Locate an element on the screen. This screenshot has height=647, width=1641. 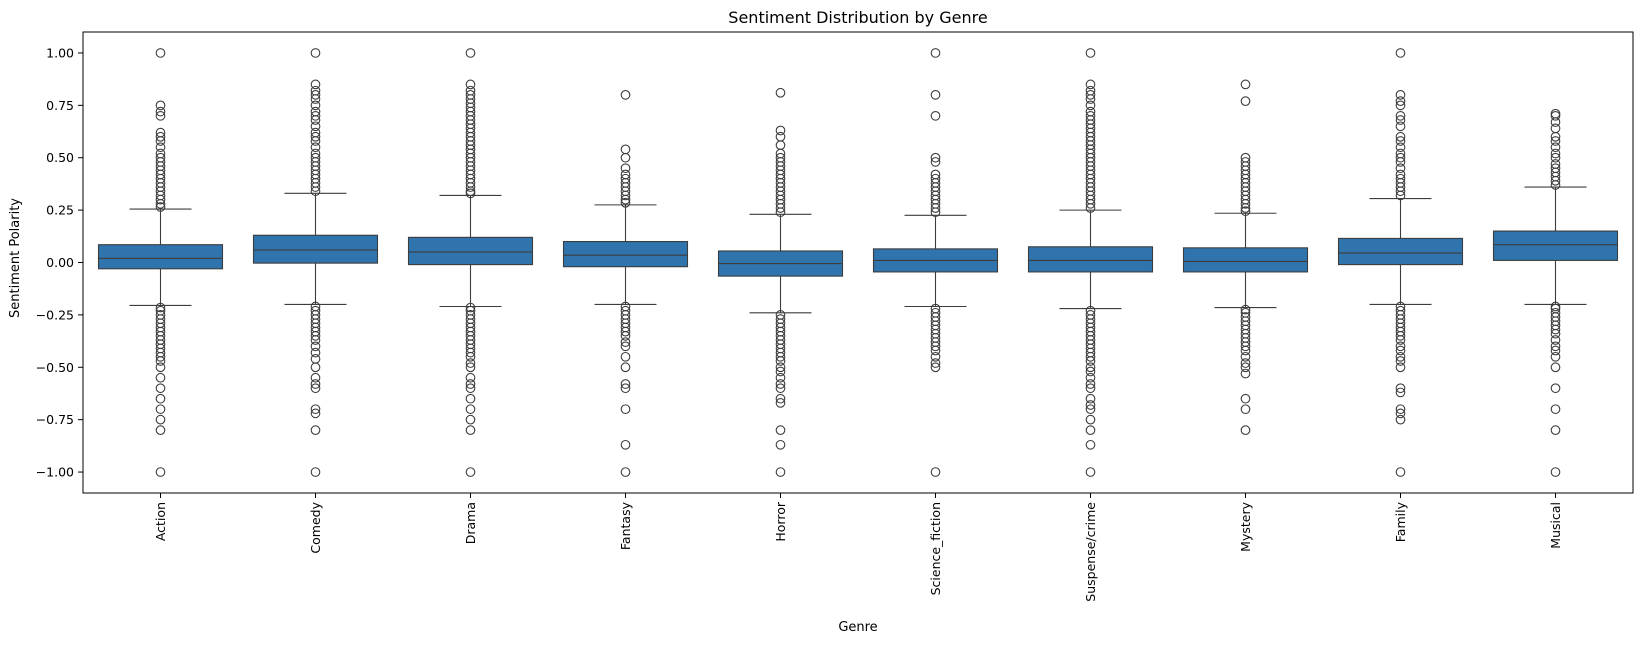
box-science-fiction is located at coordinates (935, 262).